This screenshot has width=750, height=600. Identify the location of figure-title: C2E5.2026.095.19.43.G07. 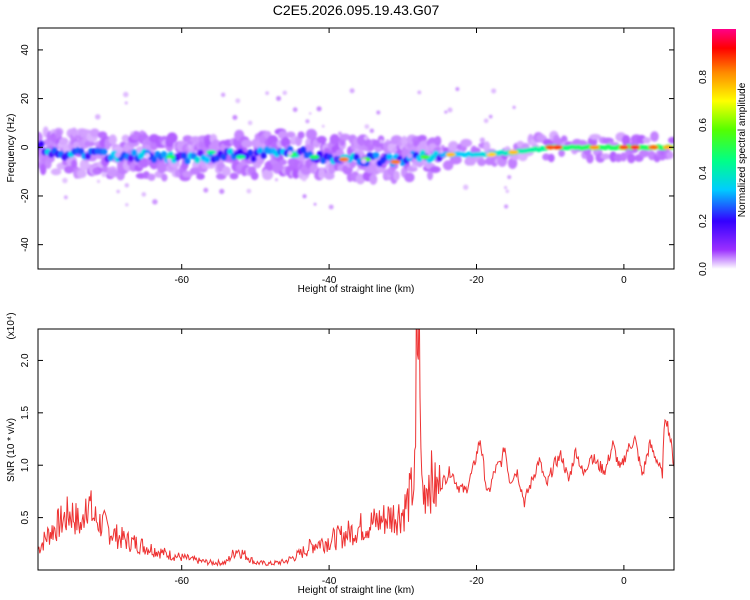
(356, 10).